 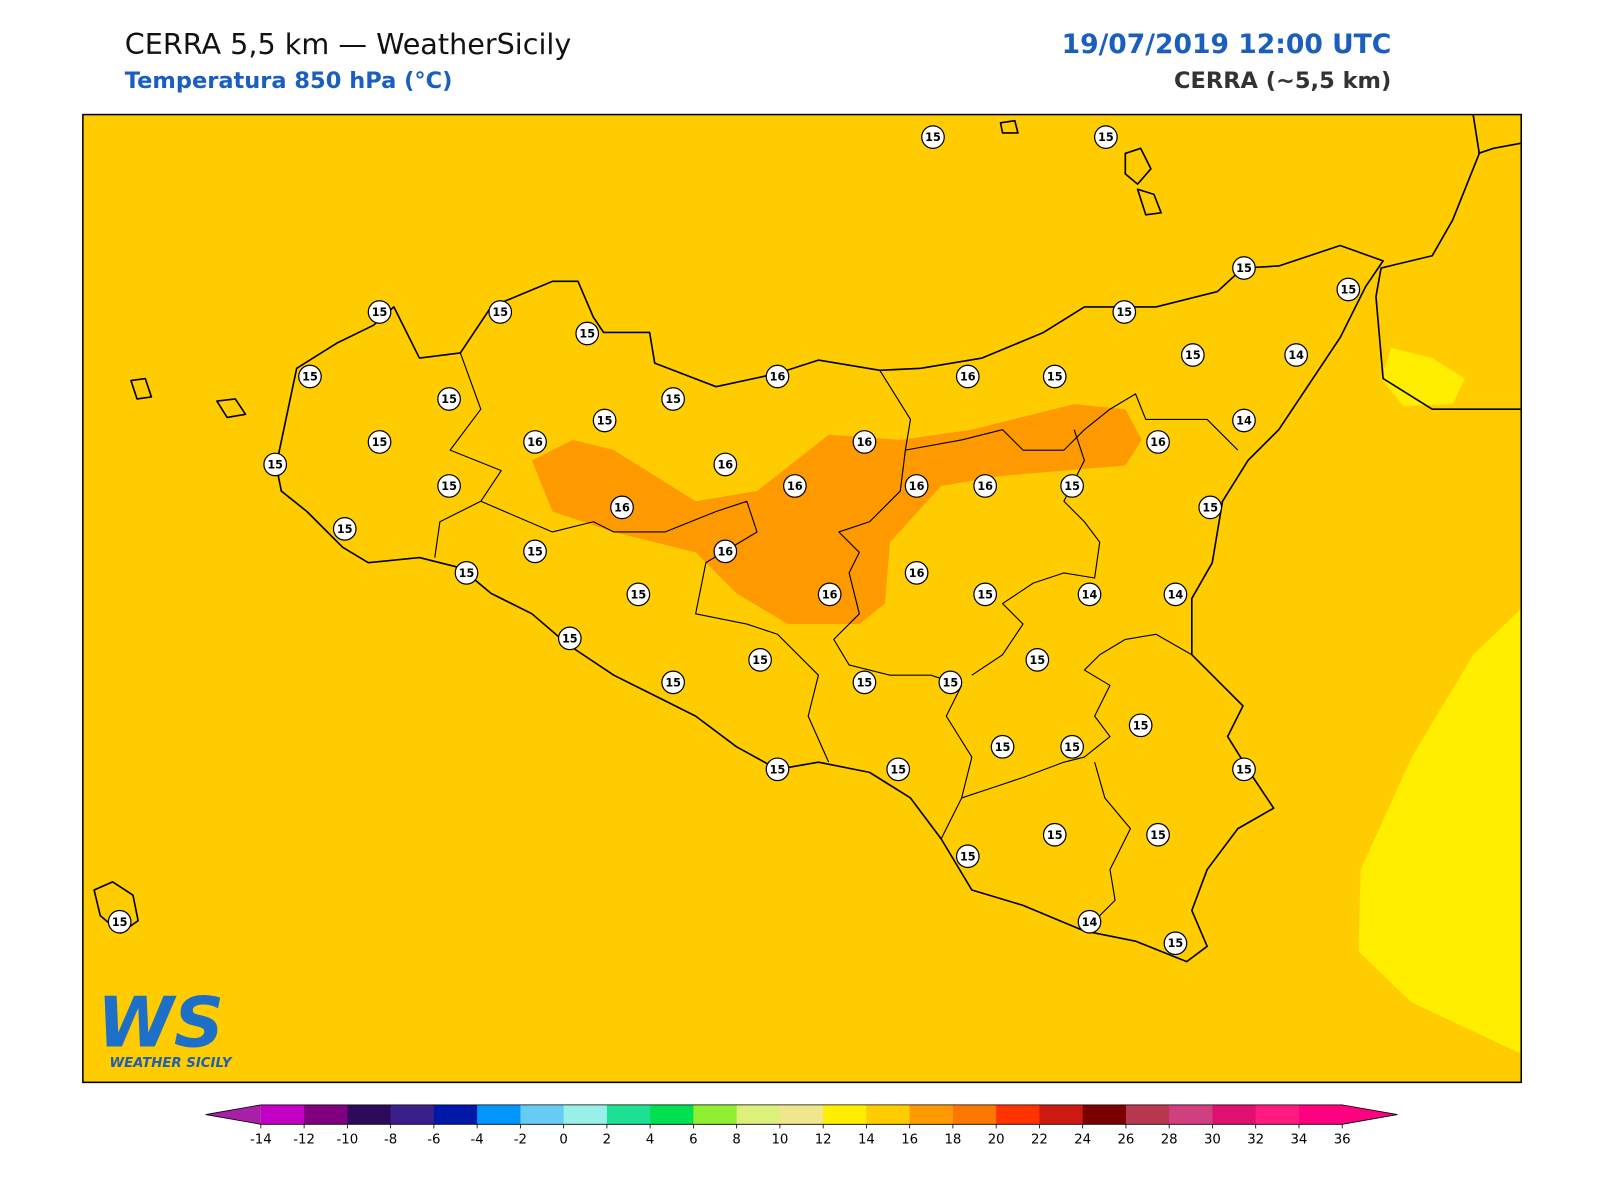 I want to click on colorbar-tick-label: 20, so click(x=996, y=1140).